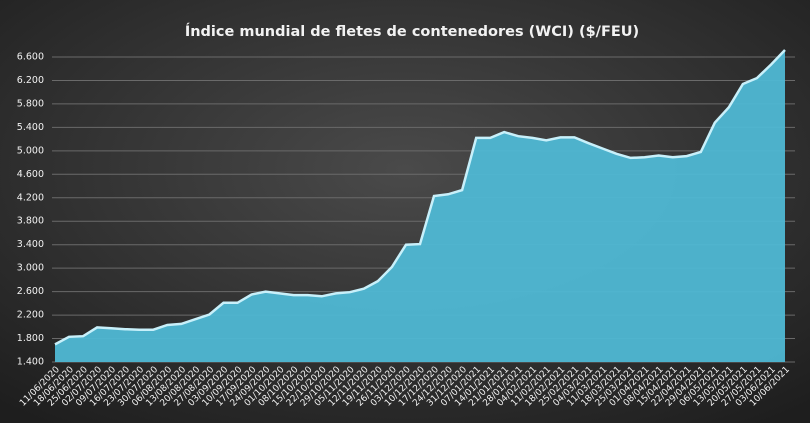  What do you see at coordinates (30, 57) in the screenshot?
I see `y-tick-label: 6.600` at bounding box center [30, 57].